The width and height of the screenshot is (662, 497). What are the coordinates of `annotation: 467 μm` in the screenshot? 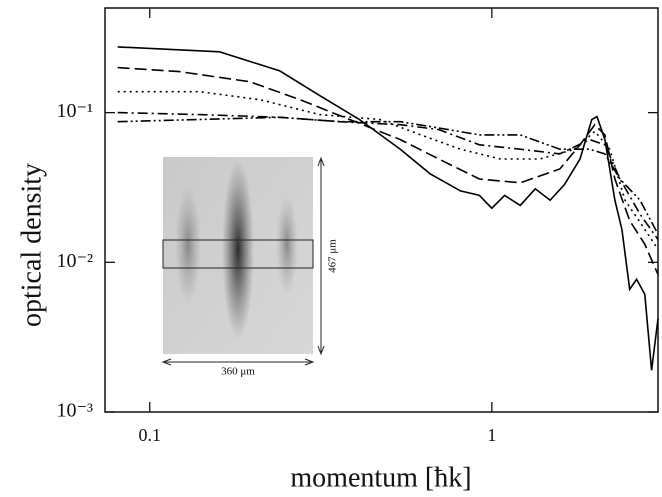 It's located at (333, 256).